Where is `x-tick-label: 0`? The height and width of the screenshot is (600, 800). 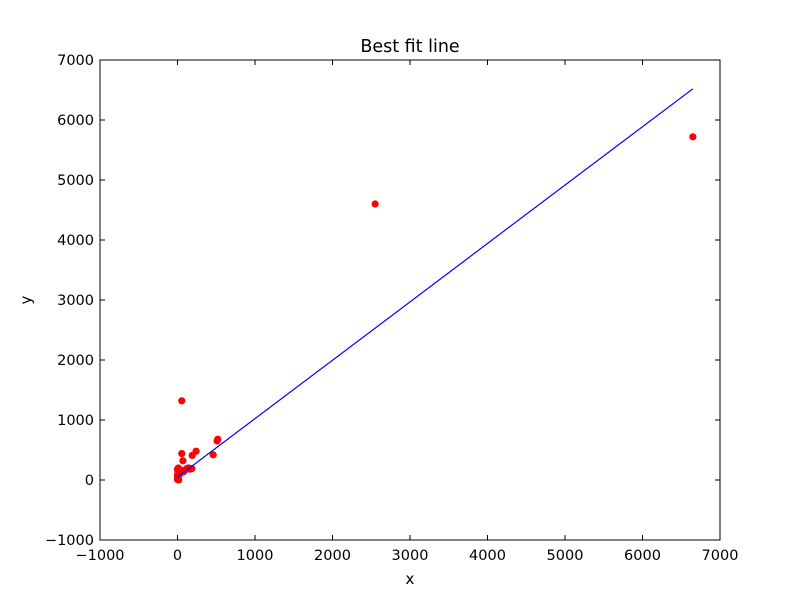
x-tick-label: 0 is located at coordinates (177, 556).